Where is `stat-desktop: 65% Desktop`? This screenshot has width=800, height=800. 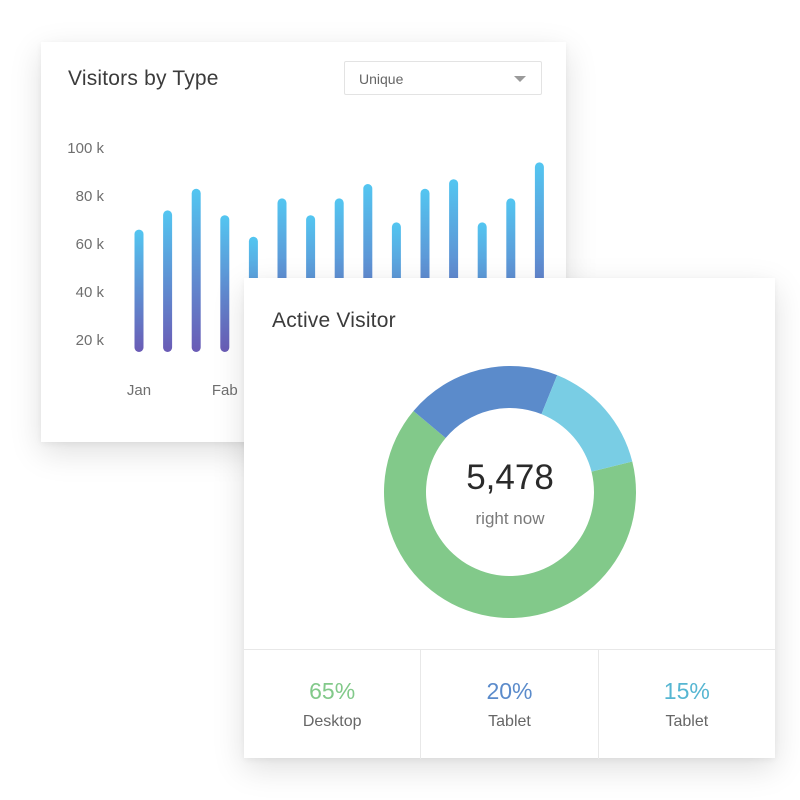 stat-desktop: 65% Desktop is located at coordinates (332, 704).